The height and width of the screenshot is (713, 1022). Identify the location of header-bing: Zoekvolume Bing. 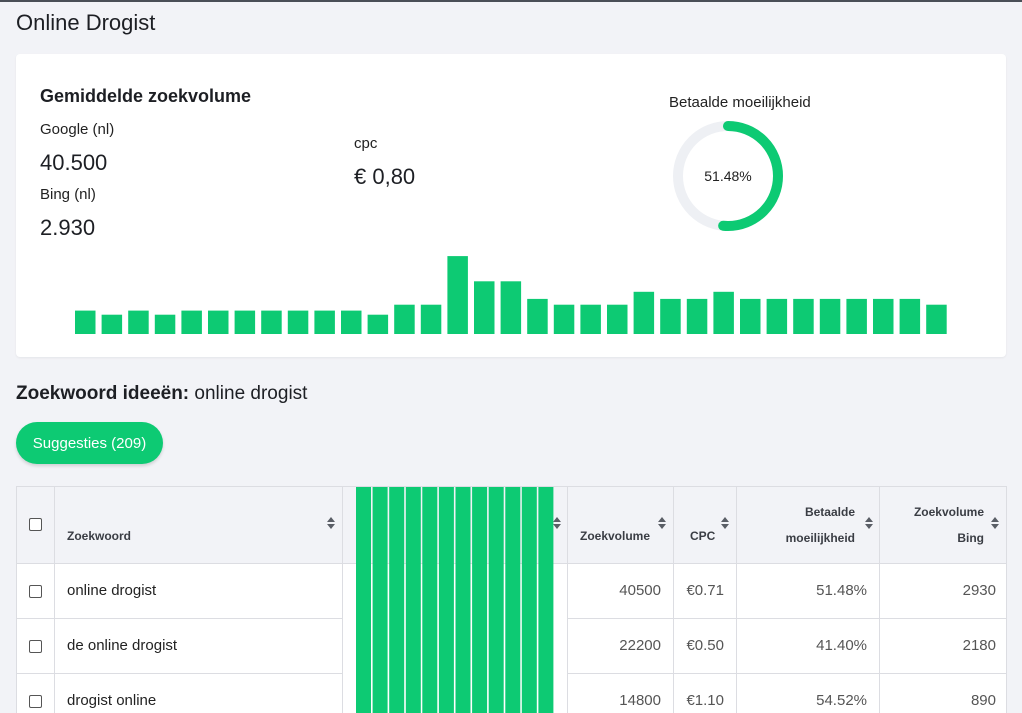
(943, 525).